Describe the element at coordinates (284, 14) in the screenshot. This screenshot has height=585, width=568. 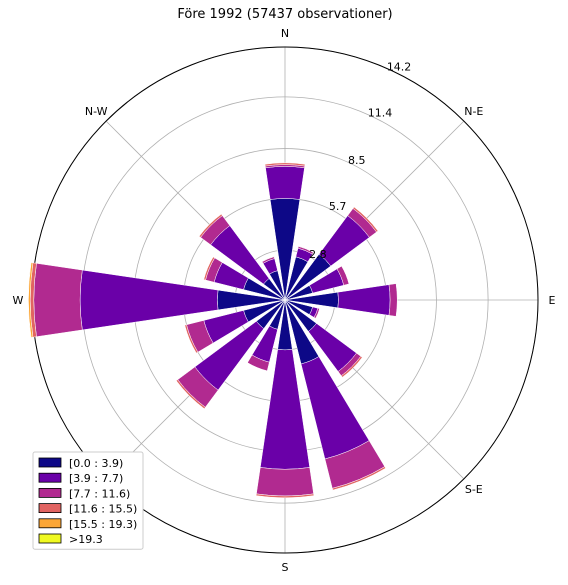
I see `chart-title: Före 1992 (57437 observationer)` at that location.